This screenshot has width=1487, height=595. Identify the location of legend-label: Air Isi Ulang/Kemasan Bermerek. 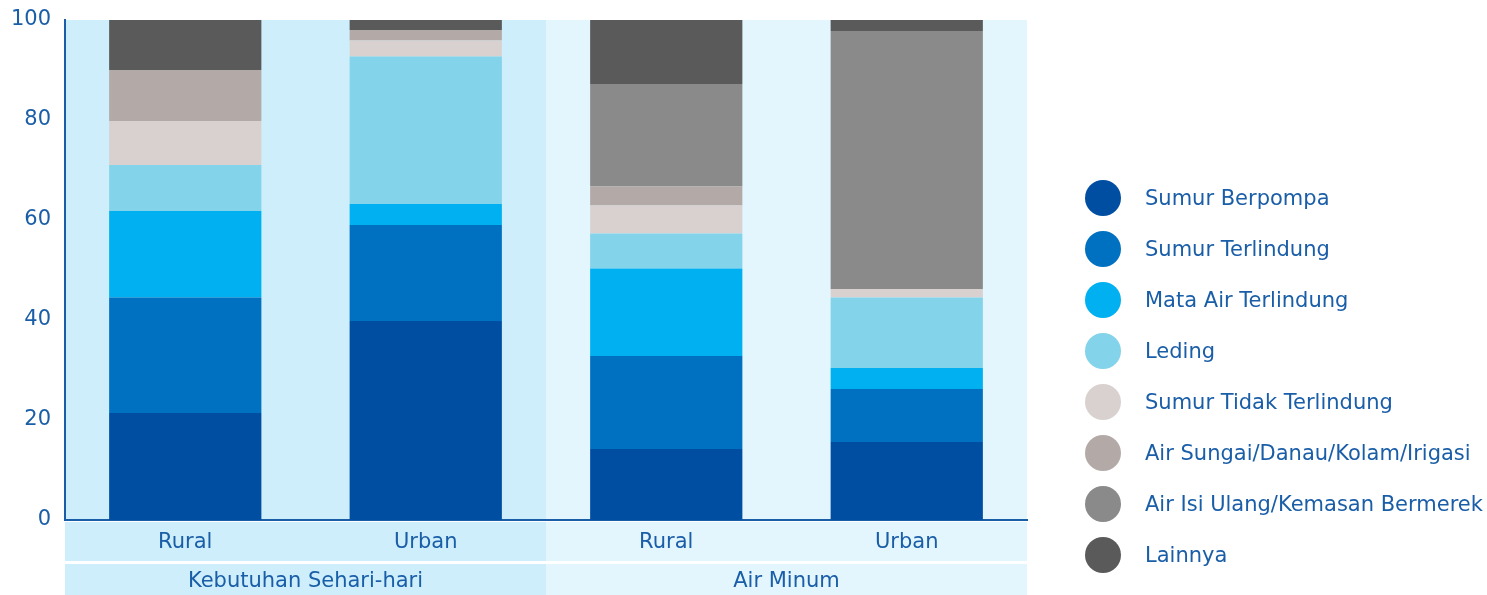
(1314, 503).